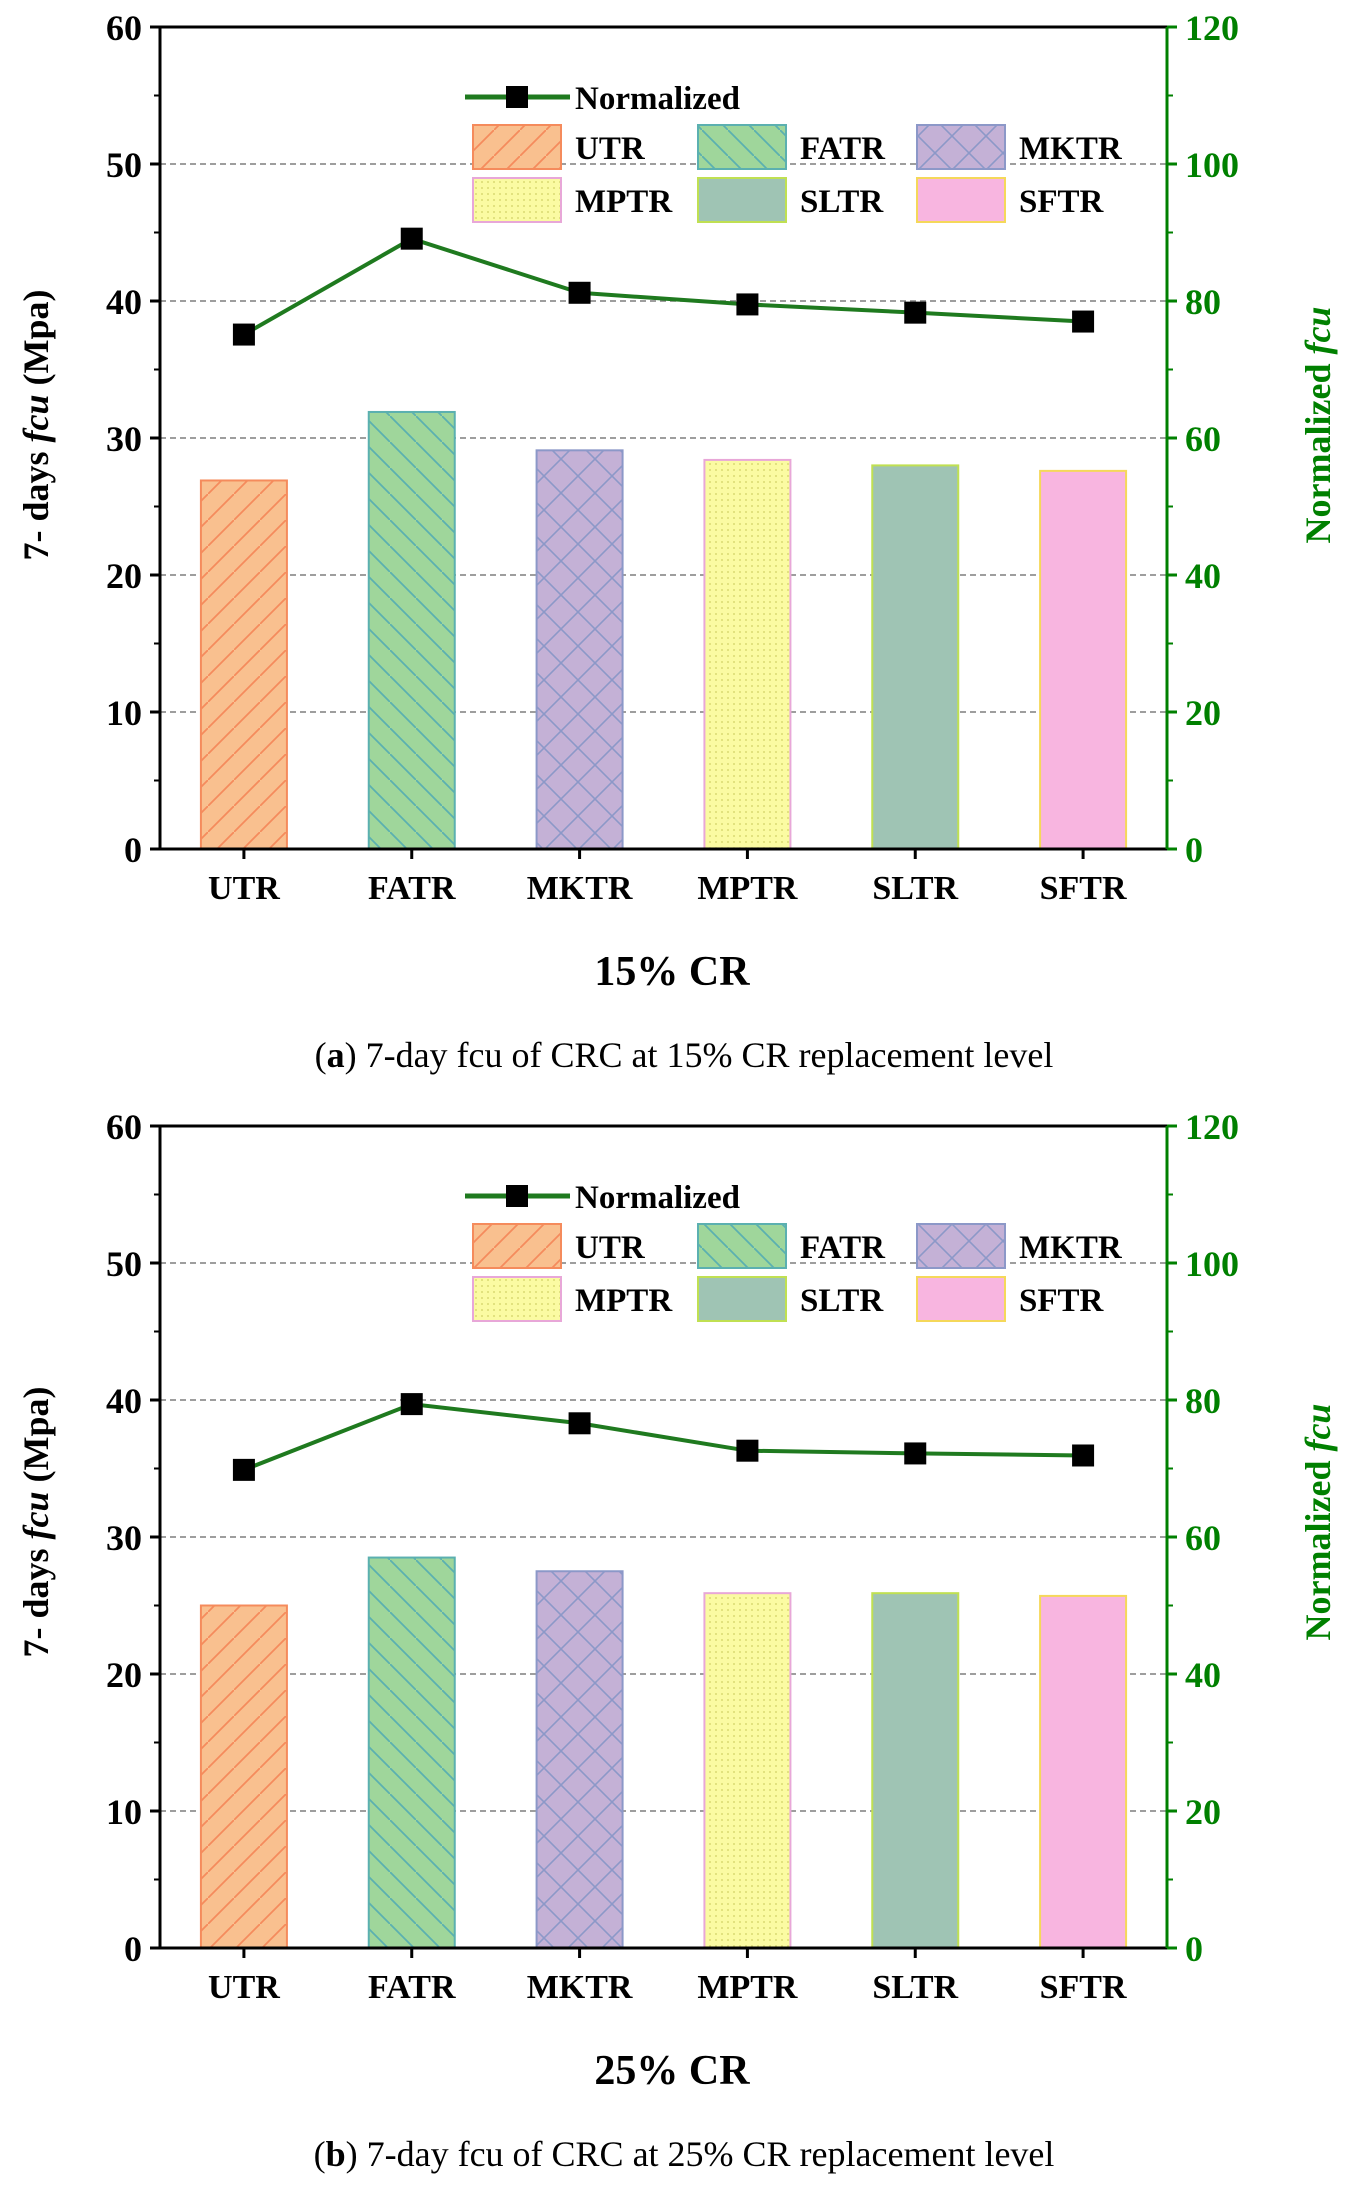 This screenshot has width=1364, height=2198. I want to click on x-axis-title: 15% CR, so click(672, 972).